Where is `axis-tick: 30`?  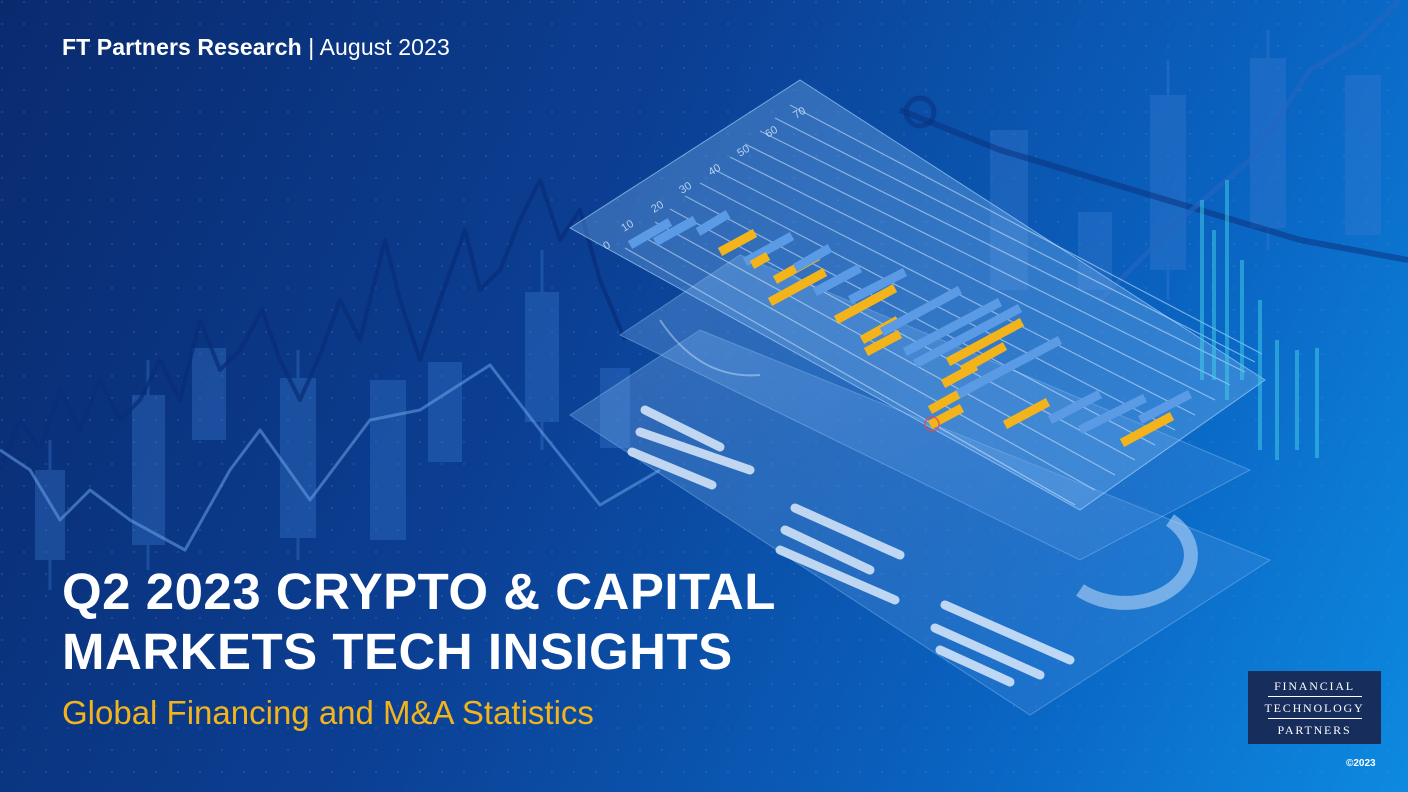 axis-tick: 30 is located at coordinates (685, 188).